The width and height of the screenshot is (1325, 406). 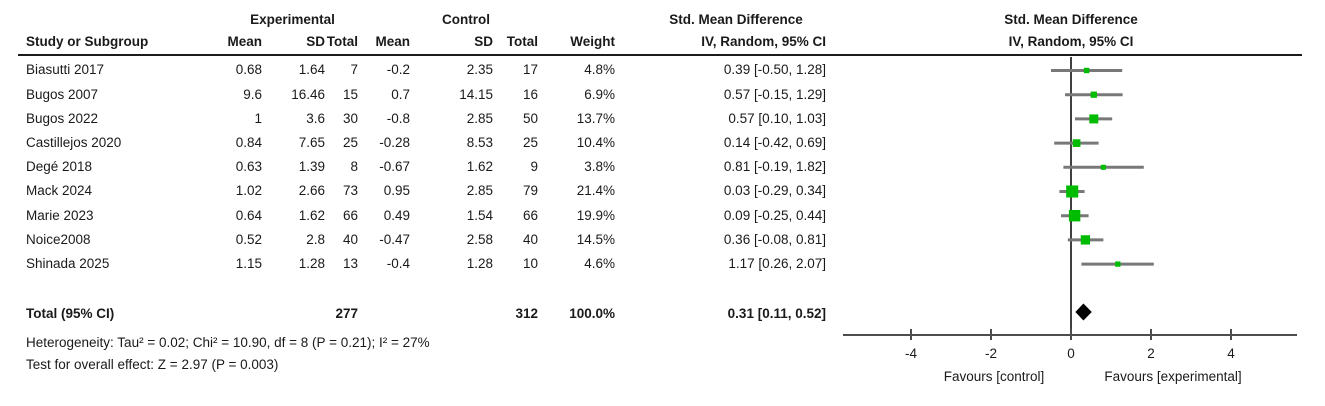 I want to click on header-group-smd: Std. Mean Difference, so click(x=736, y=19).